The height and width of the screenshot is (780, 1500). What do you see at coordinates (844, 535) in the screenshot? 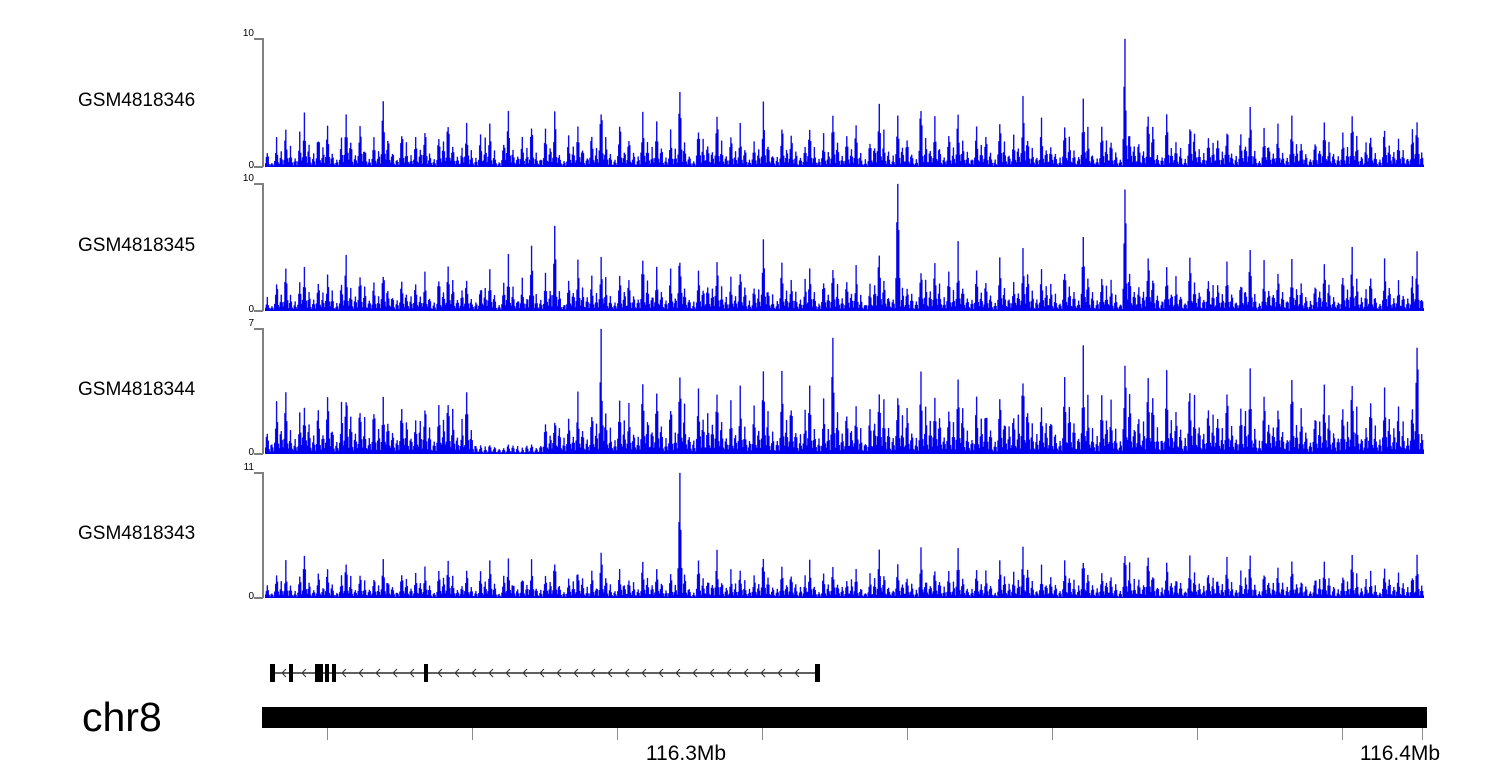
I see `coverage-plot-gsm4818343` at bounding box center [844, 535].